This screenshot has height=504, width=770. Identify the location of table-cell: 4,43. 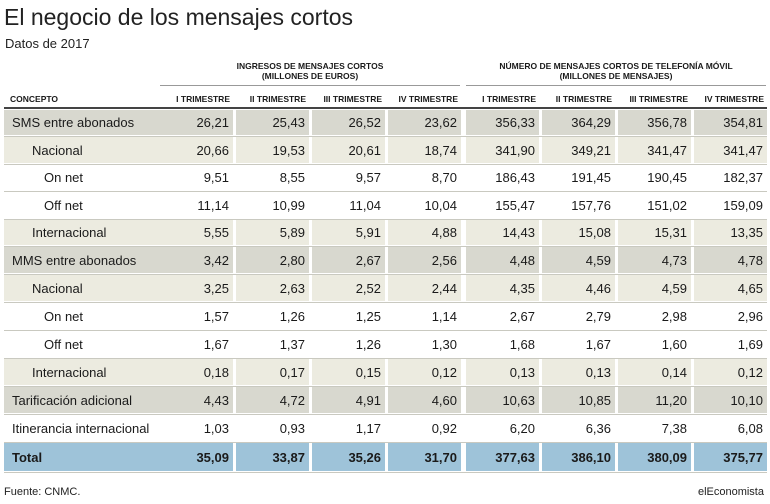
(216, 400).